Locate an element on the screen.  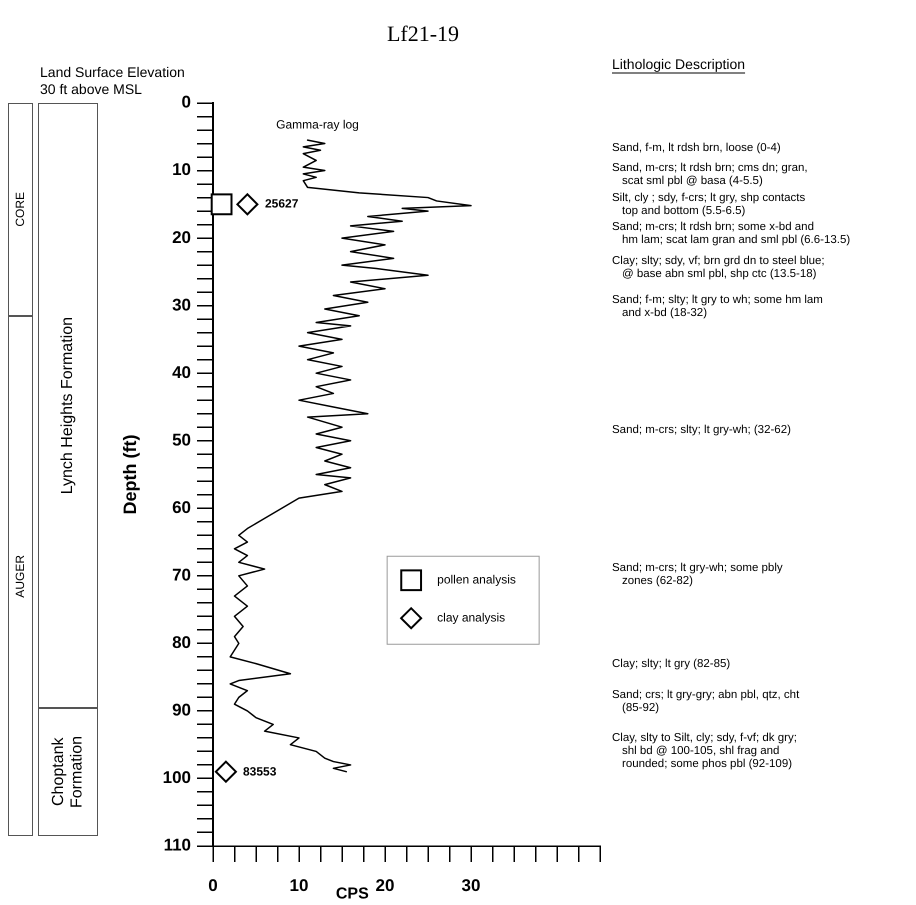
y-tick-label: 100 is located at coordinates (176, 778).